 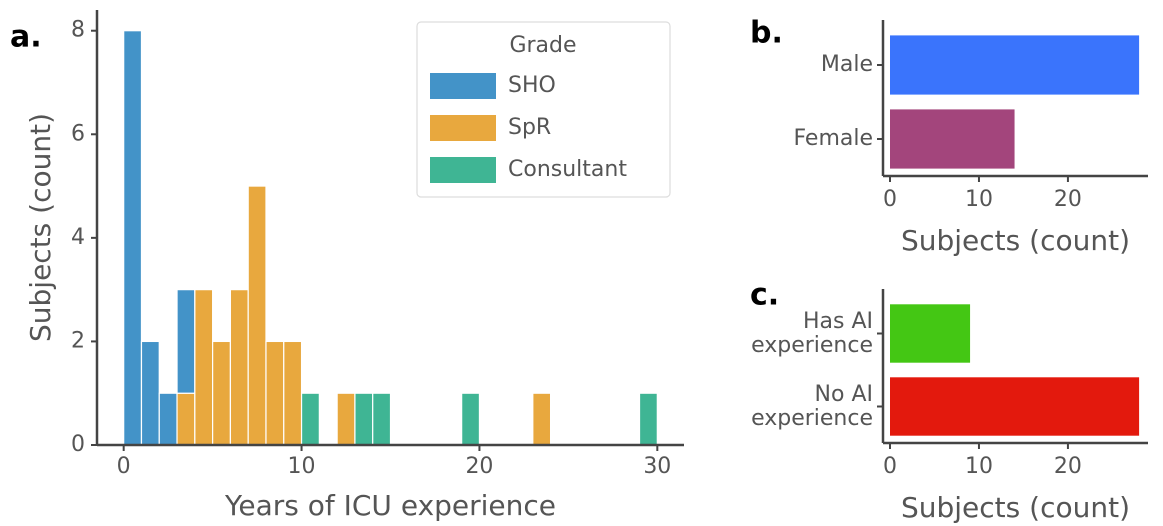 What do you see at coordinates (78, 444) in the screenshot?
I see `y-tick-label: 0` at bounding box center [78, 444].